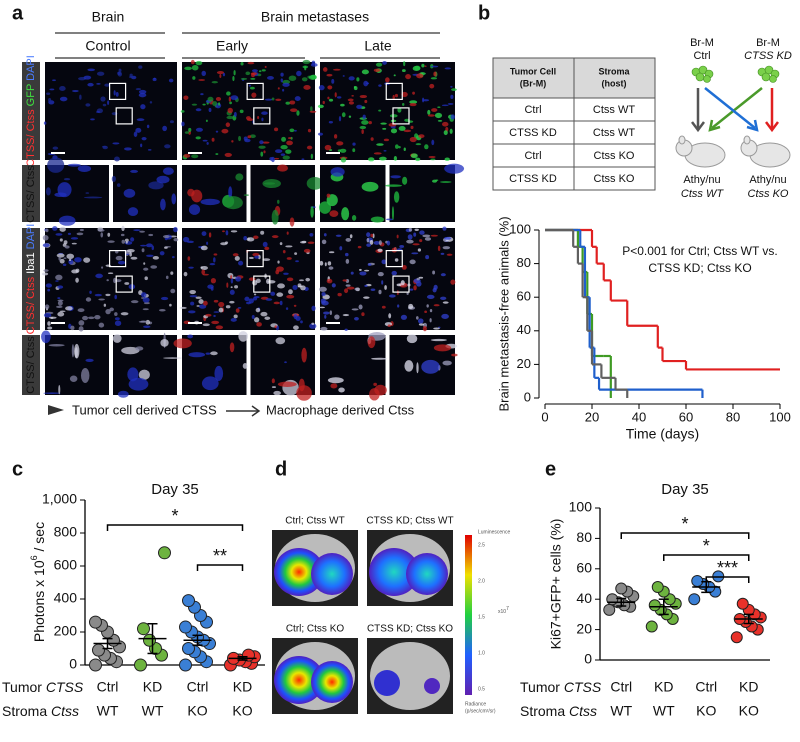  Describe the element at coordinates (73, 664) in the screenshot. I see `y-tick-label: 0` at that location.